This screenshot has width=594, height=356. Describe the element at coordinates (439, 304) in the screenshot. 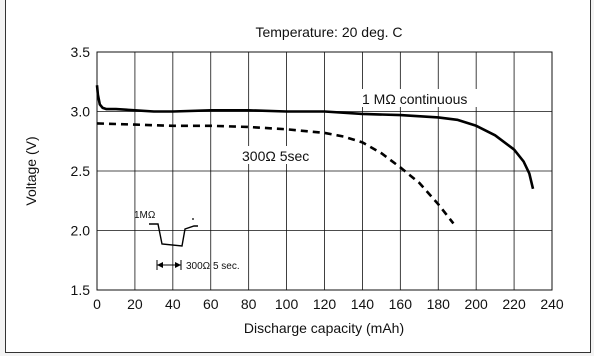

I see `x-tick-label: 180` at that location.